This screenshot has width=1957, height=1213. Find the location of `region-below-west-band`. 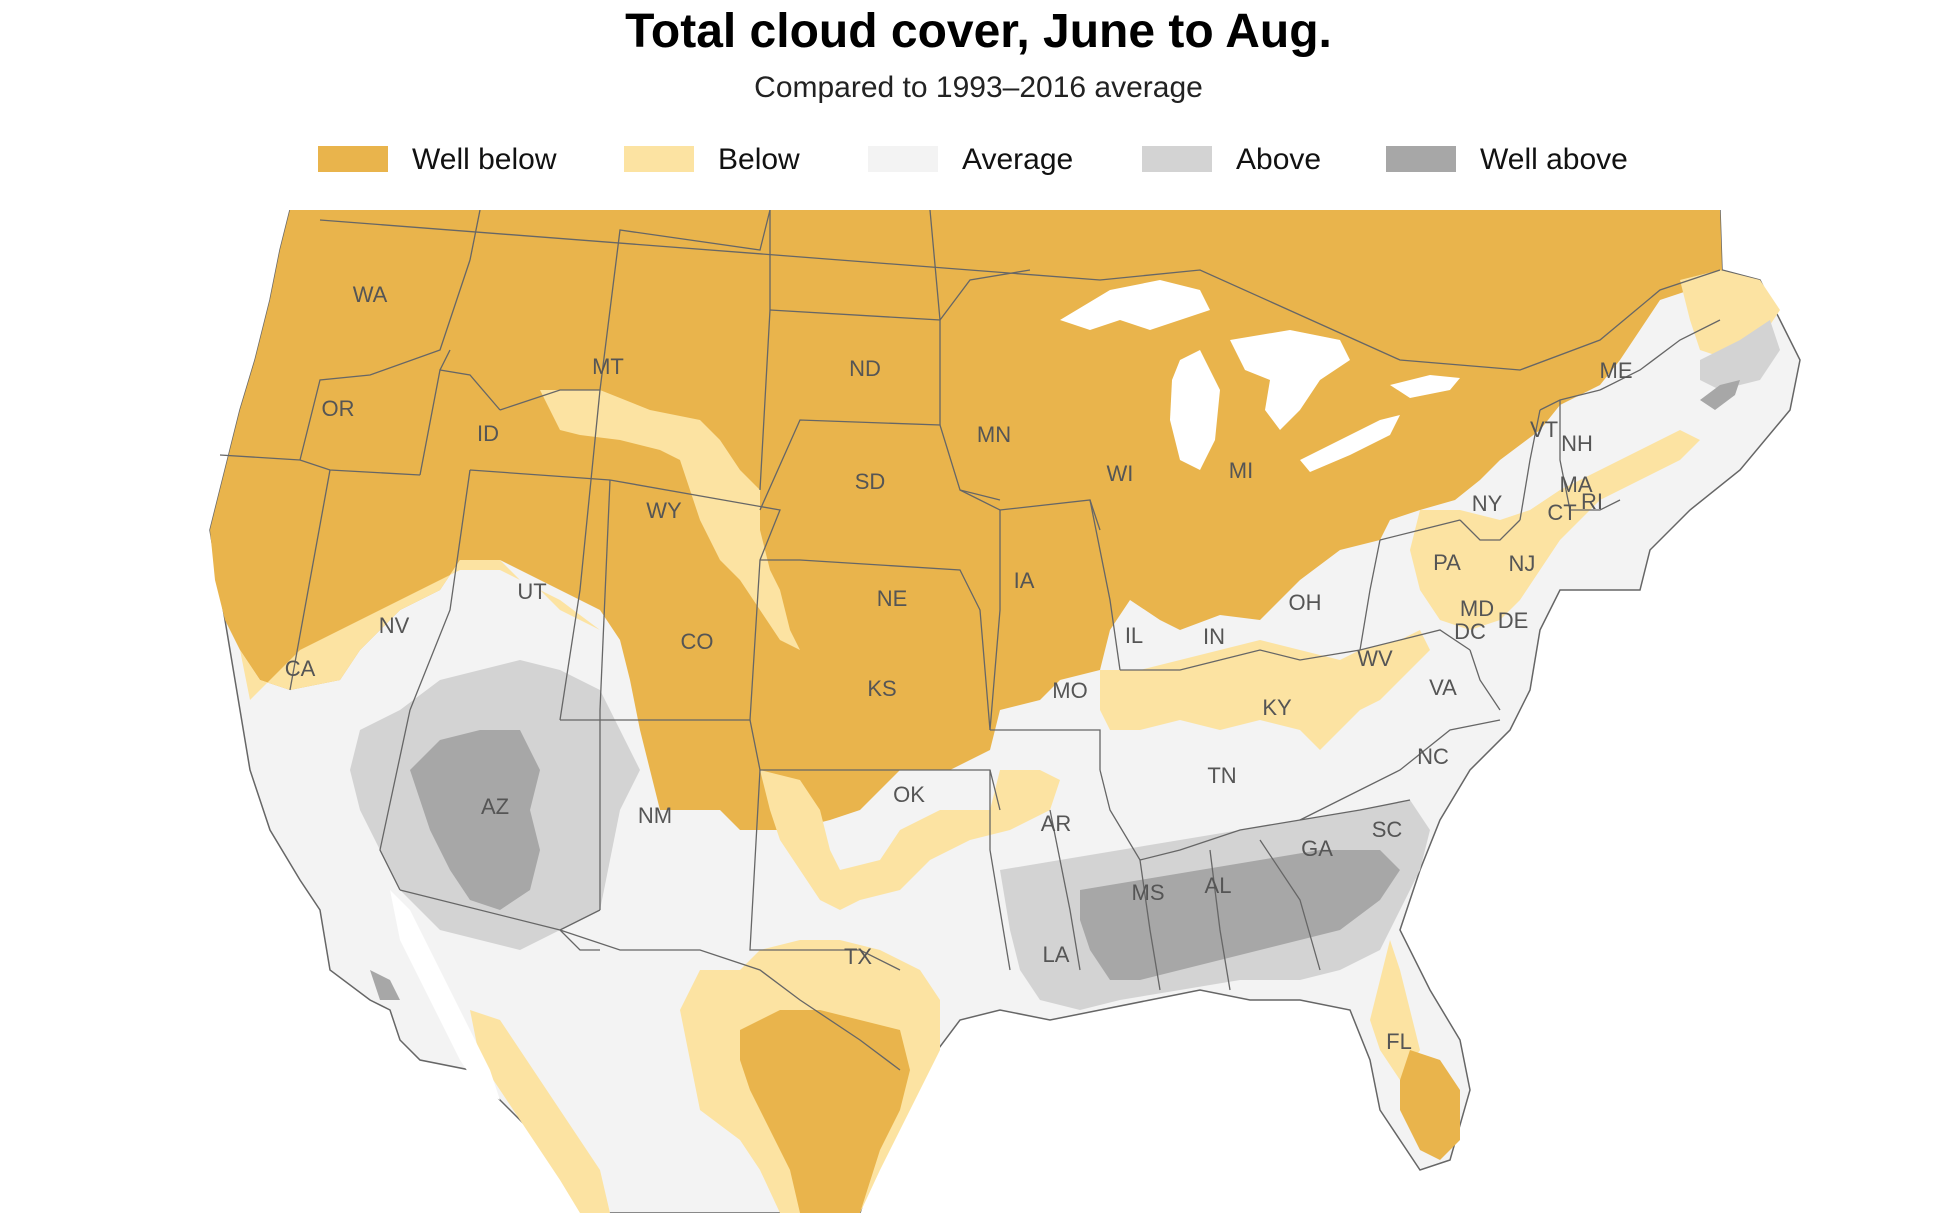

region-below-west-band is located at coordinates (427, 630).